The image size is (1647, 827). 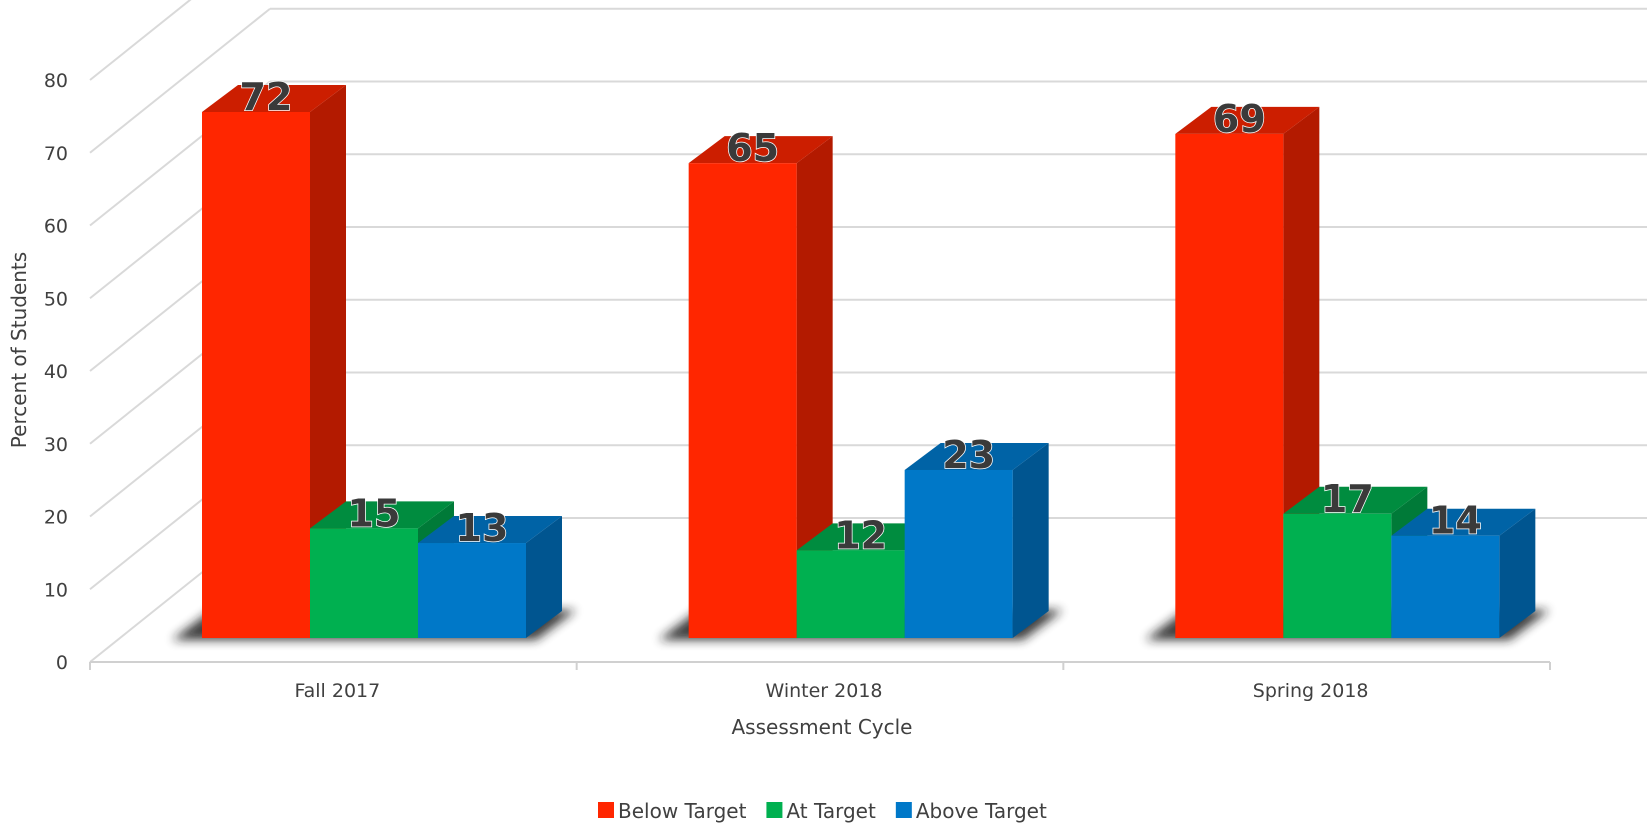 What do you see at coordinates (1239, 119) in the screenshot?
I see `data-label: 69` at bounding box center [1239, 119].